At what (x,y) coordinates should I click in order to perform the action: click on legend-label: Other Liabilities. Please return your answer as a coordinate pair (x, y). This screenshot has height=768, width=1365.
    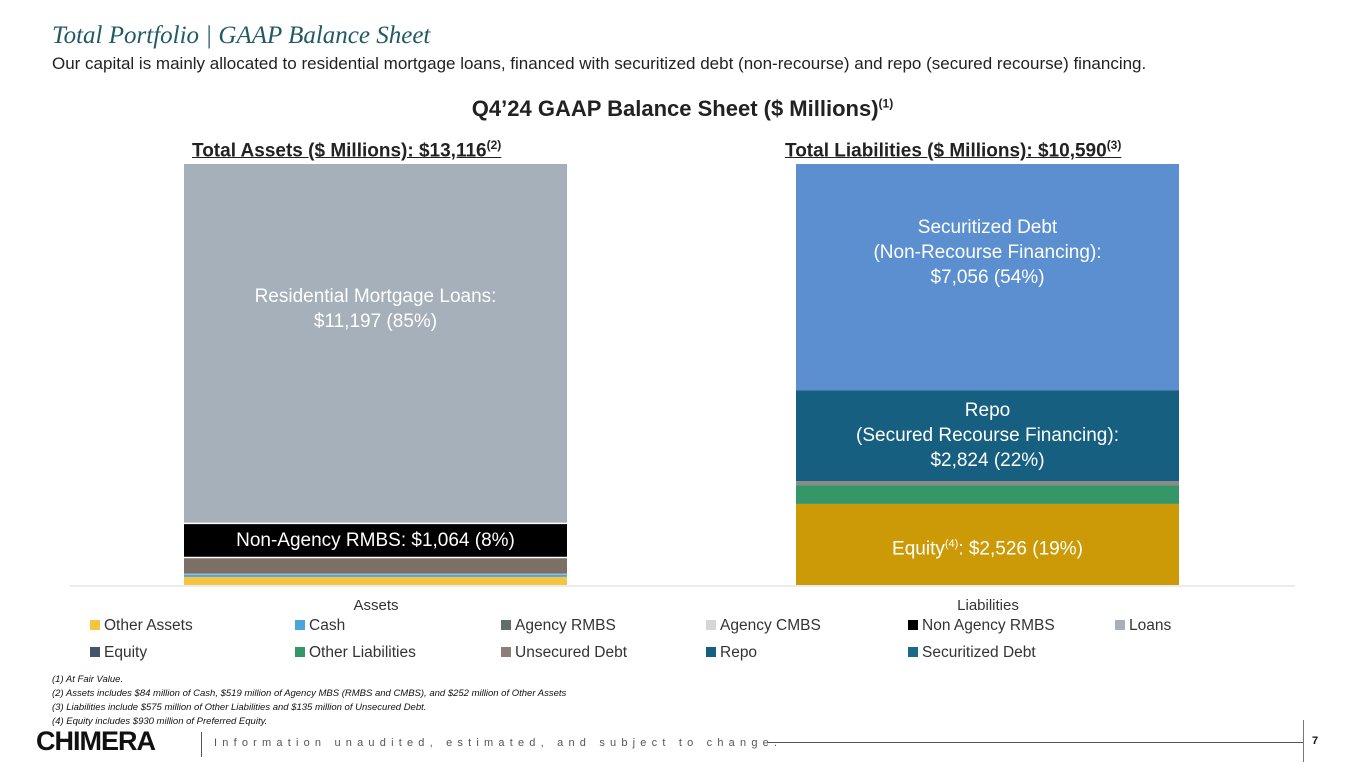
    Looking at the image, I should click on (362, 652).